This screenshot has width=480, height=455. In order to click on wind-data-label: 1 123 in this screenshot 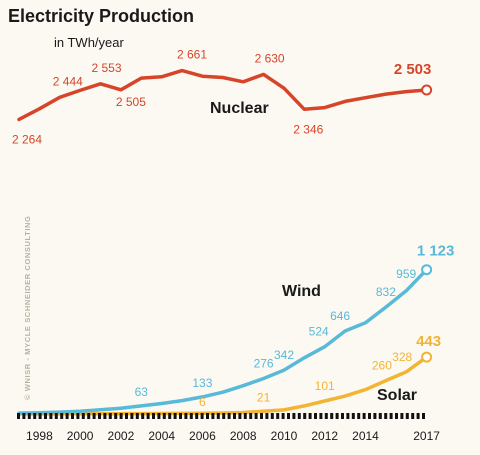, I will do `click(436, 251)`.